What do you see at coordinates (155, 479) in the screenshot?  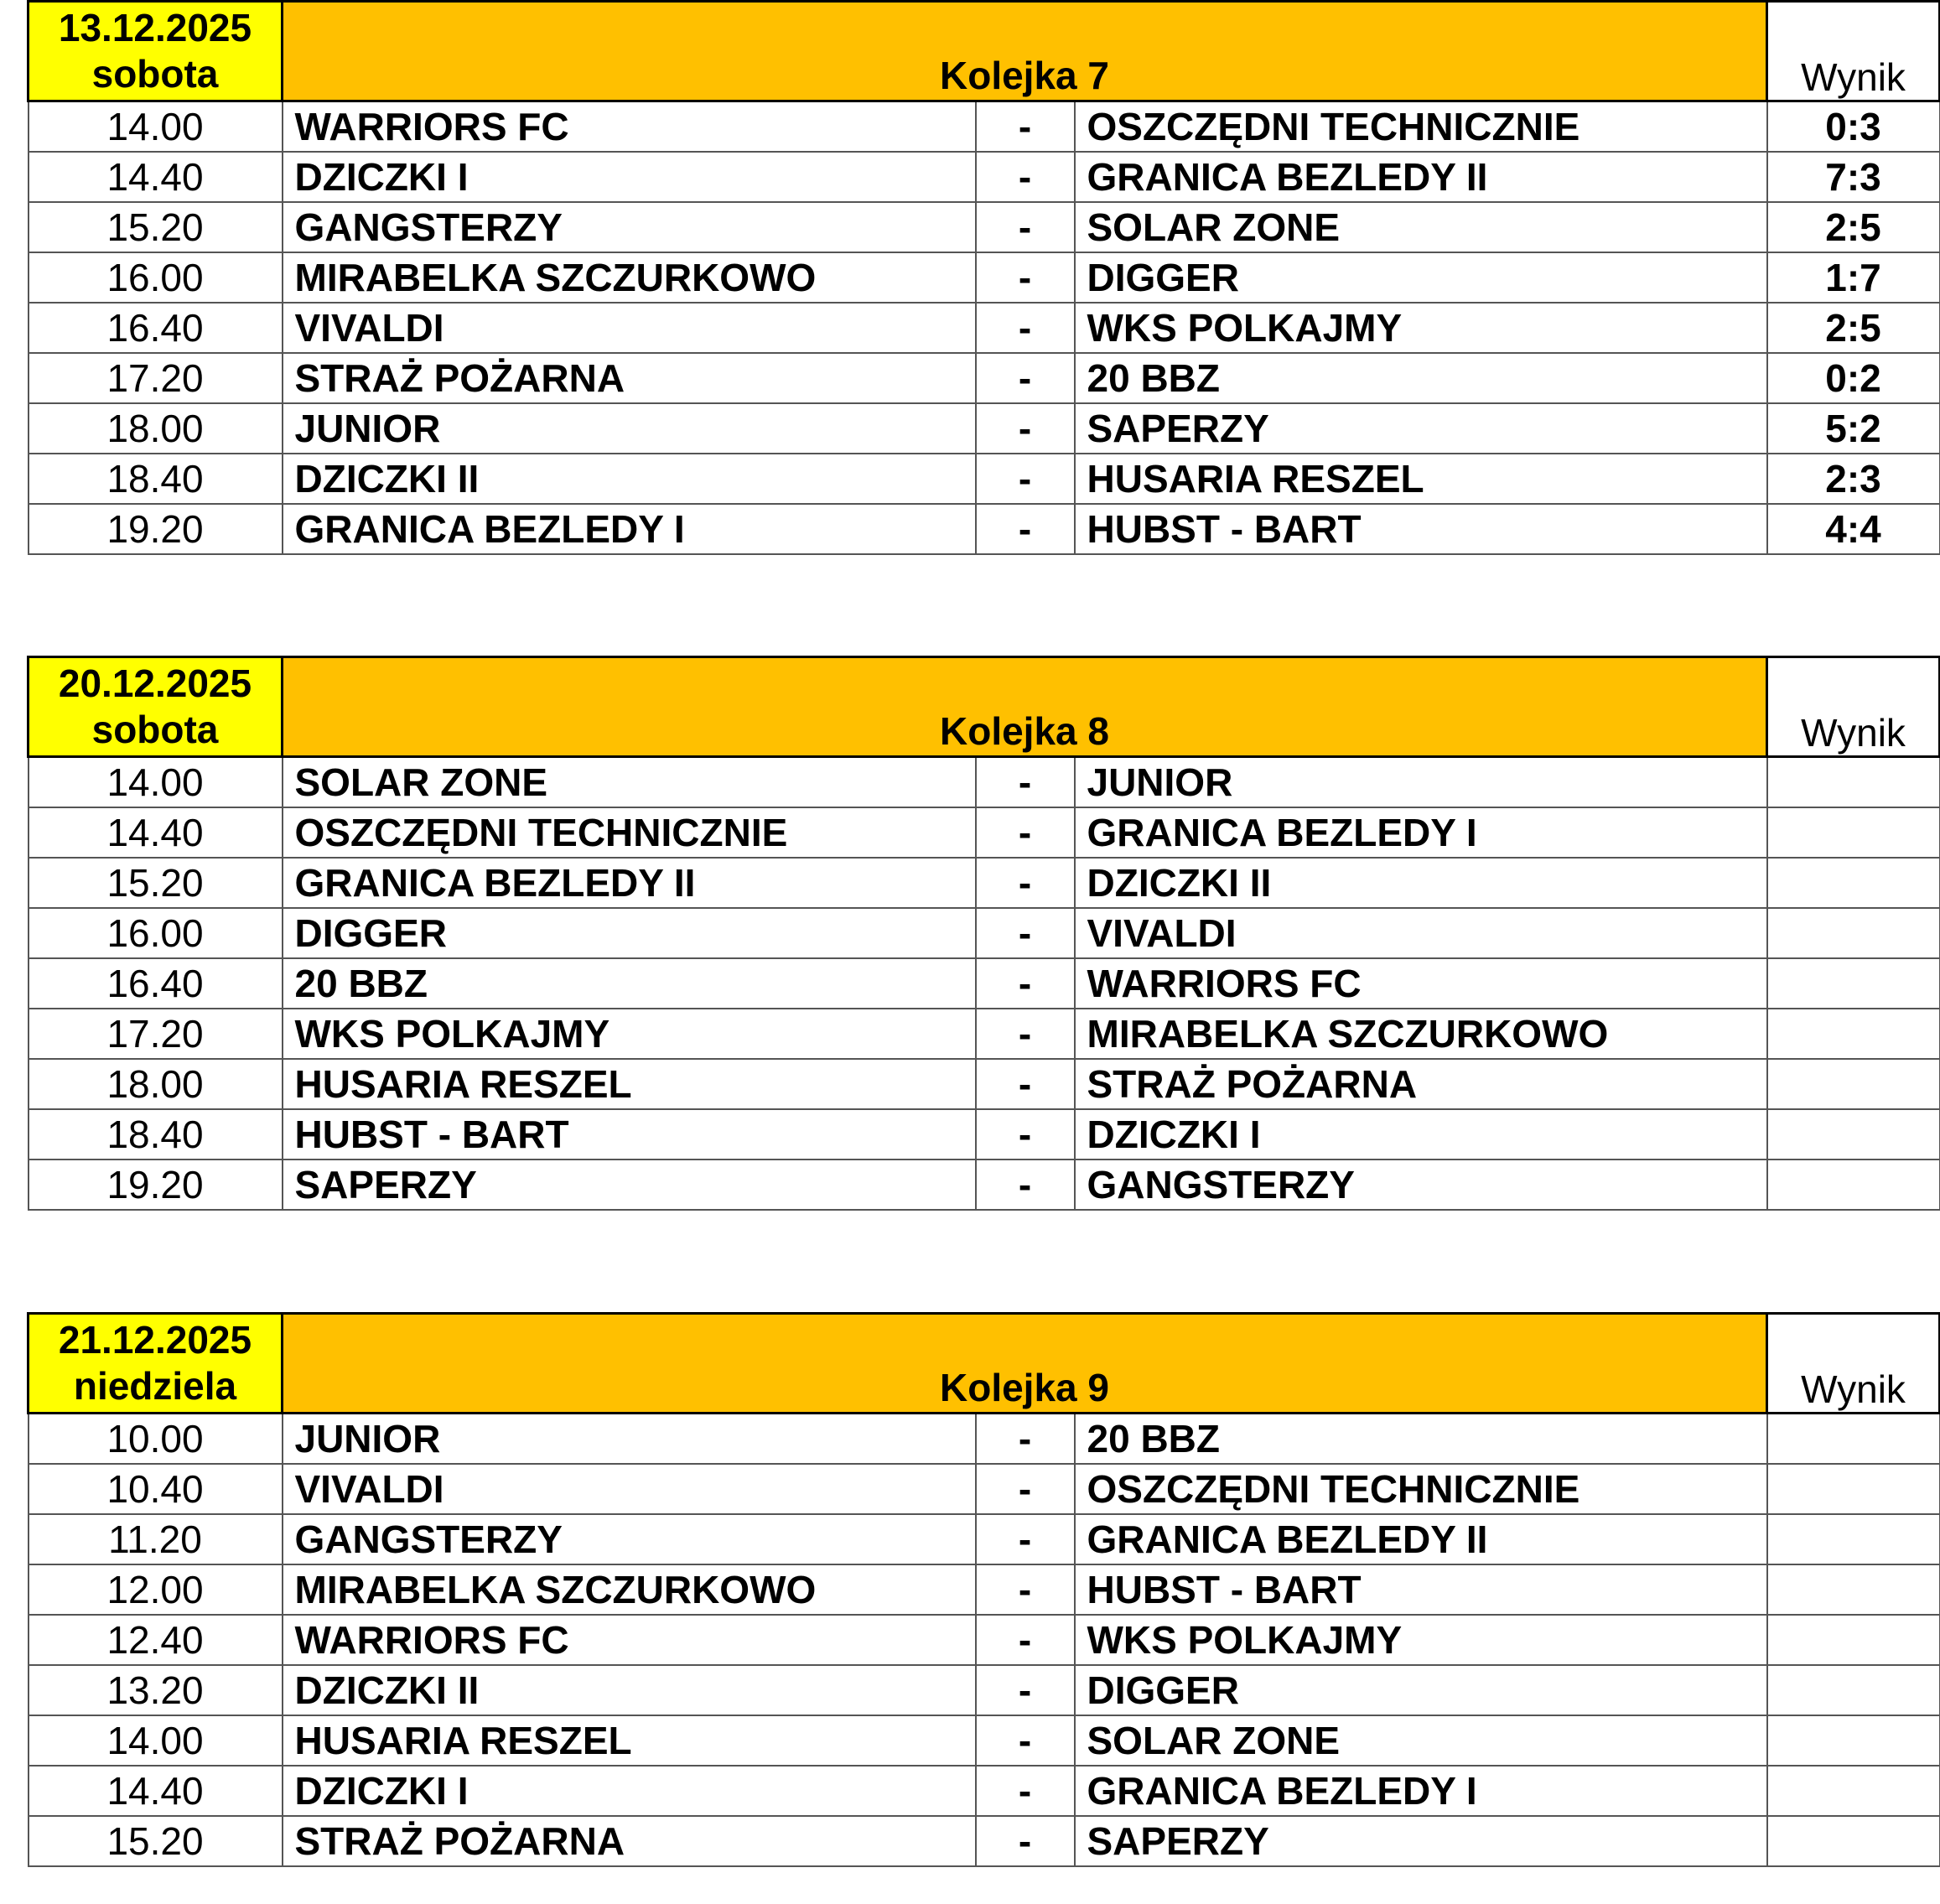 I see `kickoff-time: 18.40` at bounding box center [155, 479].